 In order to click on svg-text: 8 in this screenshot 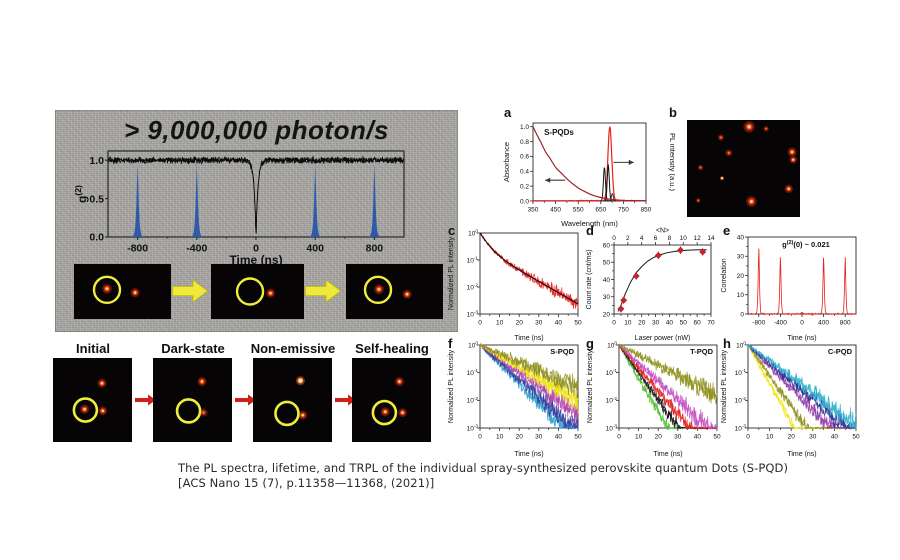, I will do `click(670, 238)`.